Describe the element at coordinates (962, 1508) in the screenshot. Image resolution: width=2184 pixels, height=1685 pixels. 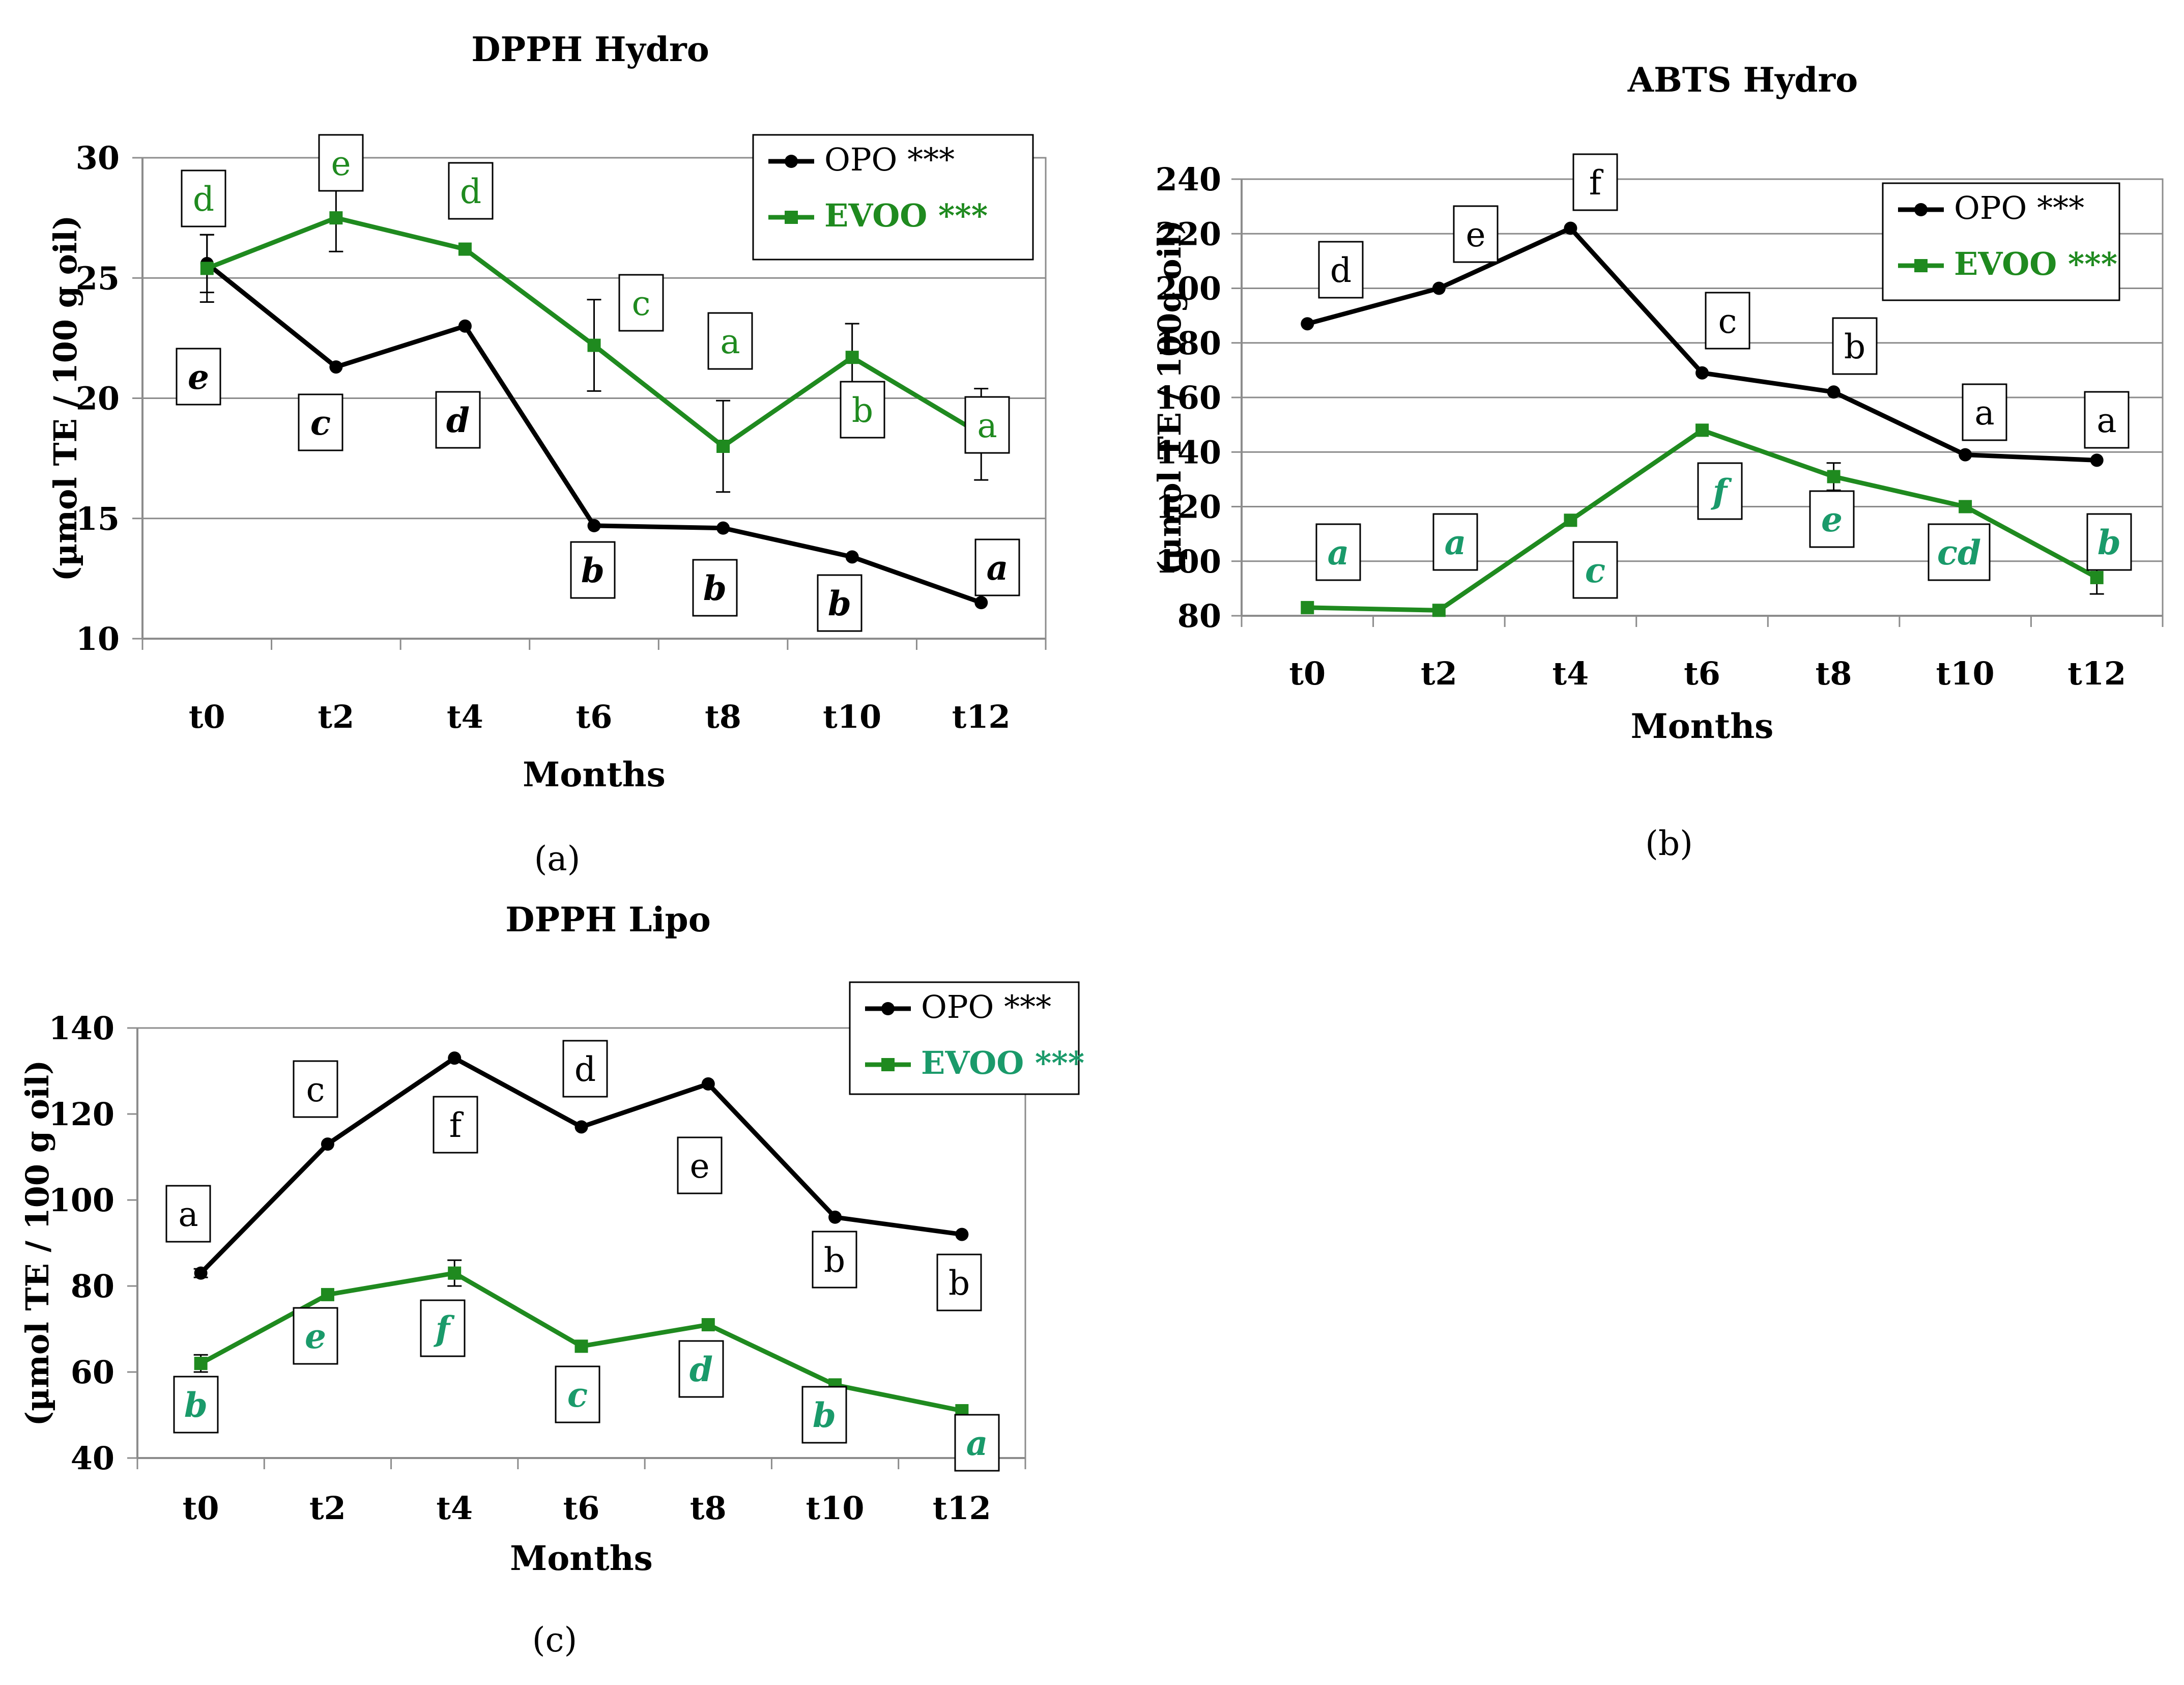
I see `x-tick-label: t12` at that location.